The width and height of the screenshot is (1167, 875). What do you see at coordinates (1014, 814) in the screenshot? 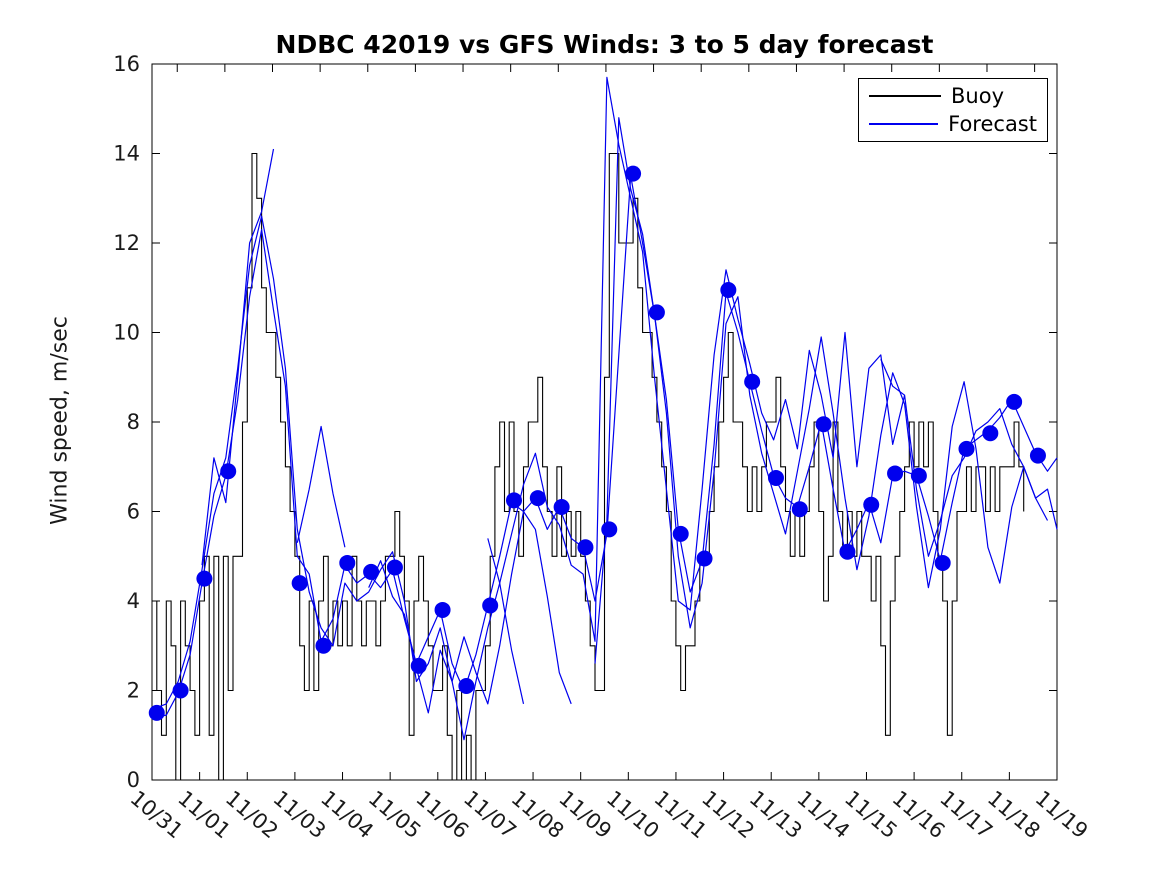
I see `x-tick-label: 11/18` at bounding box center [1014, 814].